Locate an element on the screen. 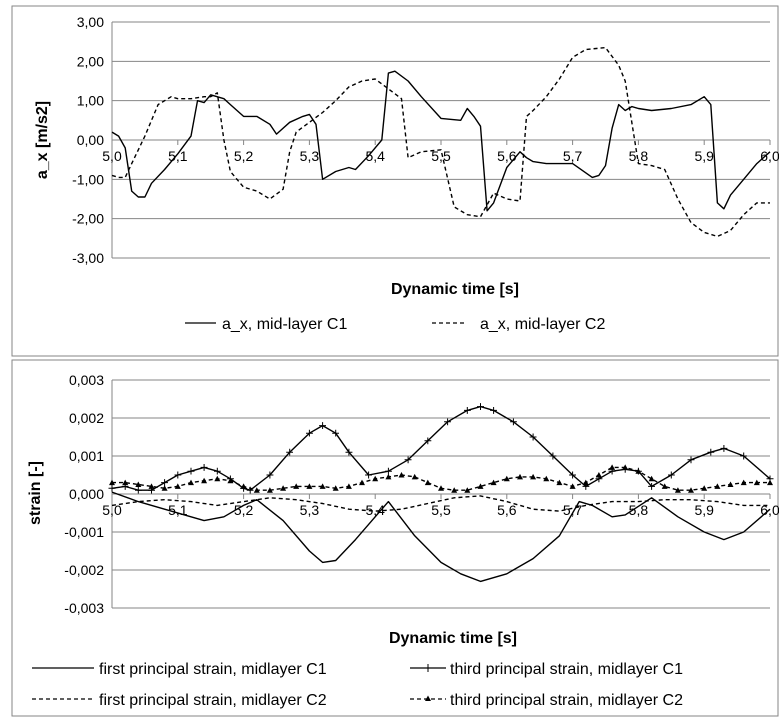  legend-swatch-third-c1-marker is located at coordinates (428, 668).